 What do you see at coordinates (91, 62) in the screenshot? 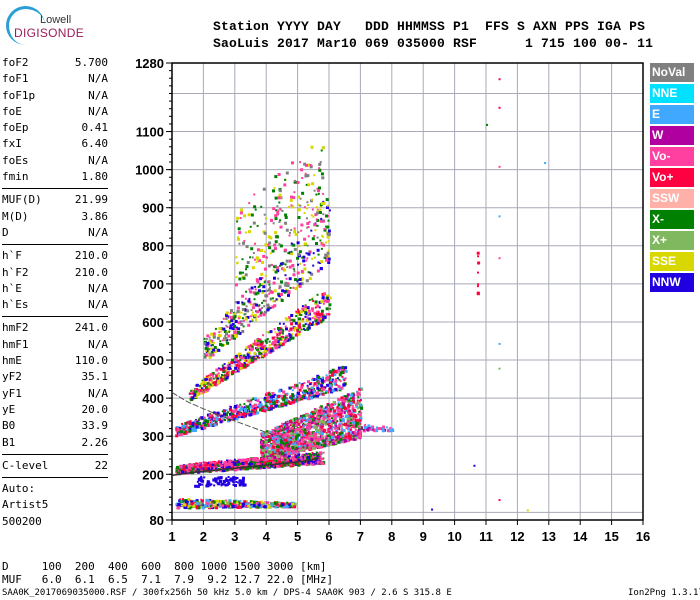
I see `param-value: 5.700` at bounding box center [91, 62].